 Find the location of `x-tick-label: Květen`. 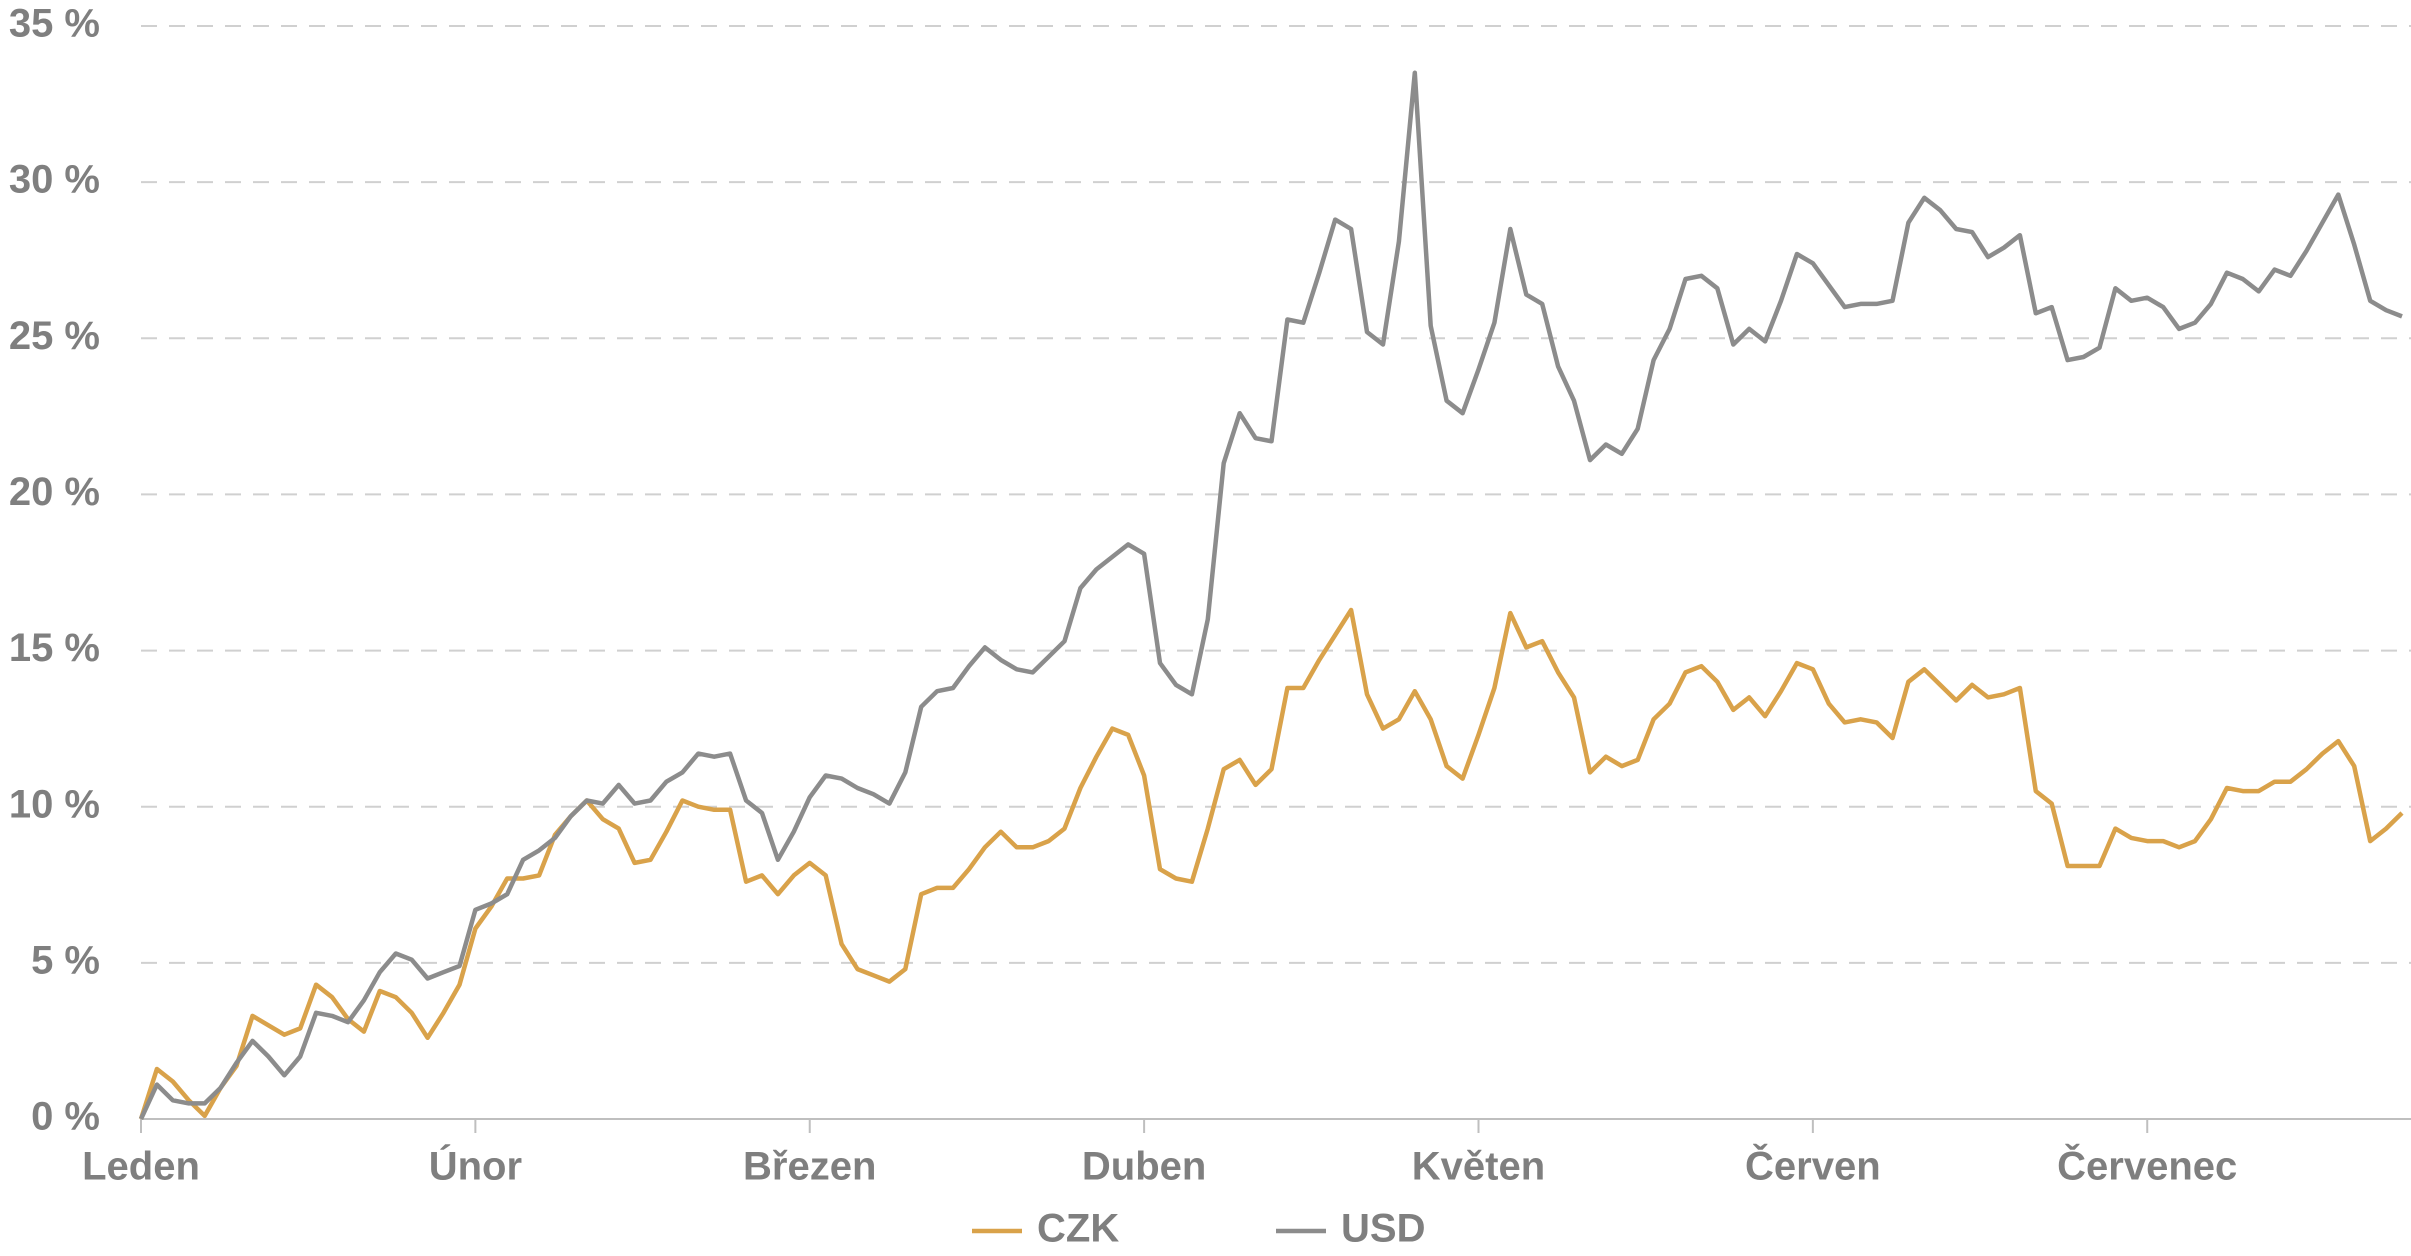

x-tick-label: Květen is located at coordinates (1478, 1167).